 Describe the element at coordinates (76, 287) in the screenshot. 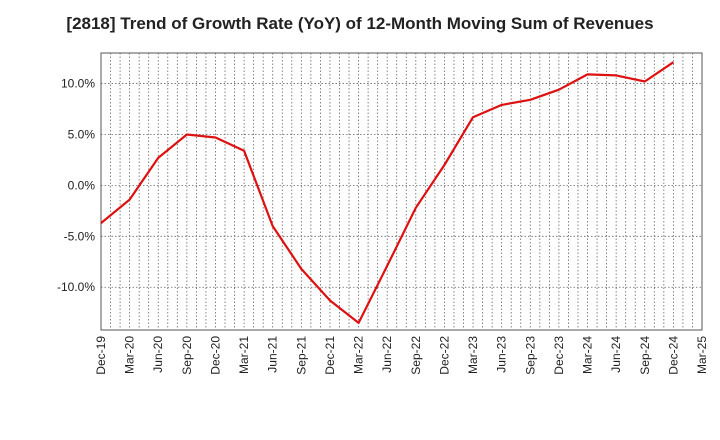

I see `y-tick-label: -10.0%` at that location.